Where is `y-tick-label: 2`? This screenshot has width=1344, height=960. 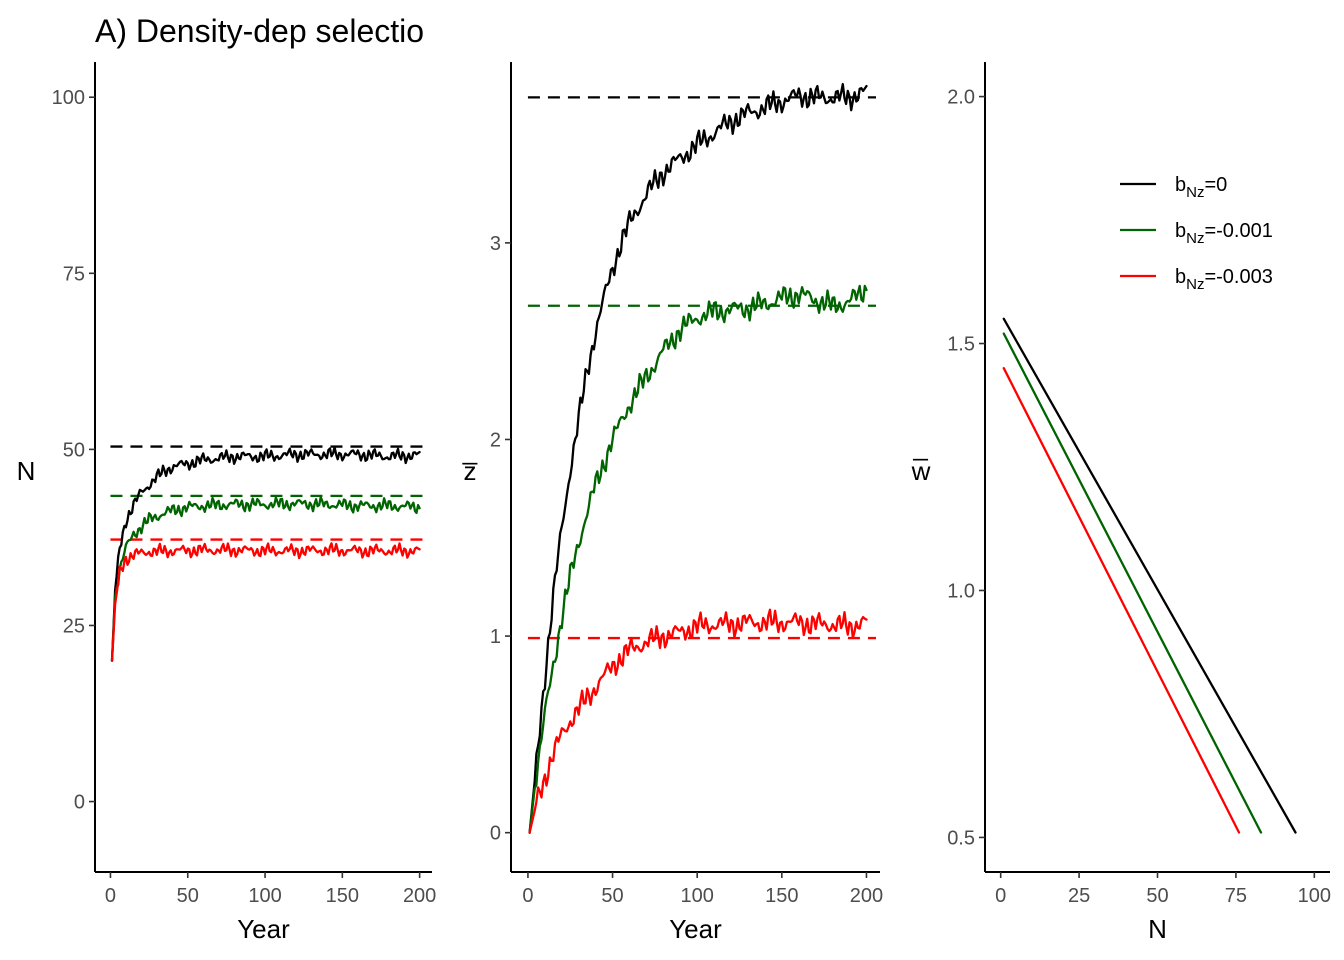 y-tick-label: 2 is located at coordinates (495, 440).